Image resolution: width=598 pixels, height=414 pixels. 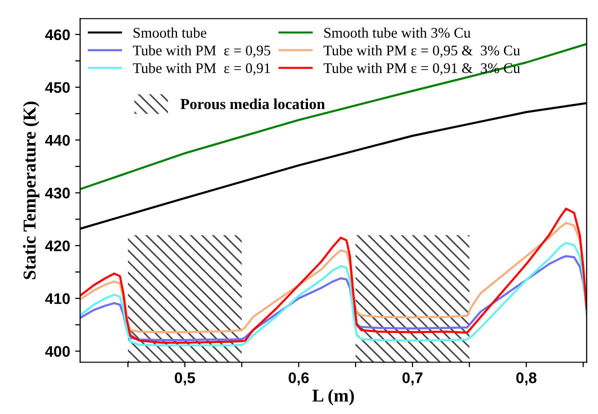 What do you see at coordinates (185, 379) in the screenshot?
I see `x-tick-label: 0,5` at bounding box center [185, 379].